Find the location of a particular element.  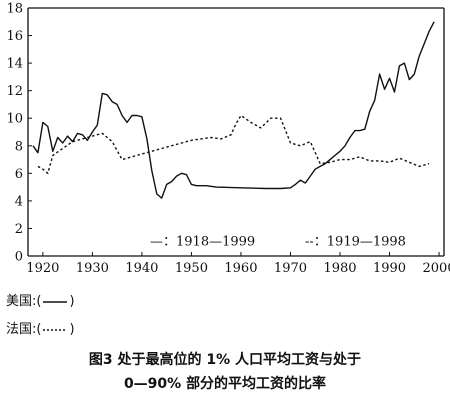

y-tick-label: 0 is located at coordinates (19, 257).